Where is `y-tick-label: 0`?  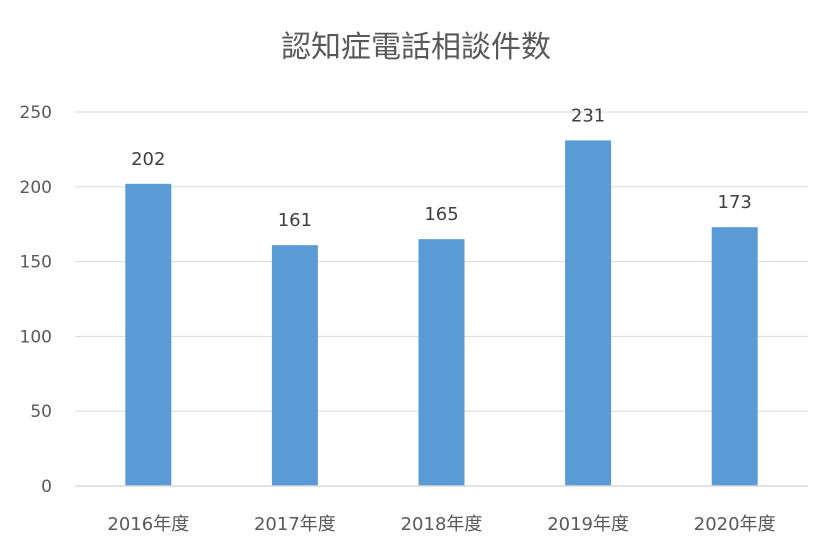
y-tick-label: 0 is located at coordinates (46, 487).